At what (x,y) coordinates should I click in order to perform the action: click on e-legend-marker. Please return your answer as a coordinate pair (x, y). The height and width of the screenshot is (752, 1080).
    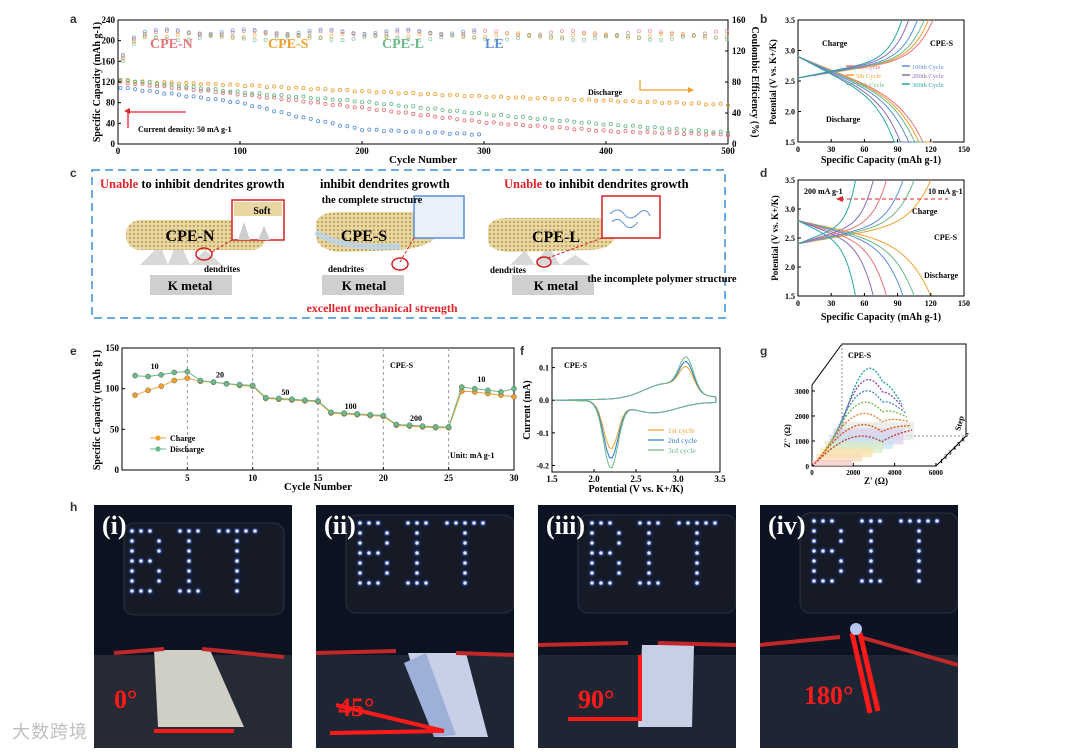
    Looking at the image, I should click on (158, 438).